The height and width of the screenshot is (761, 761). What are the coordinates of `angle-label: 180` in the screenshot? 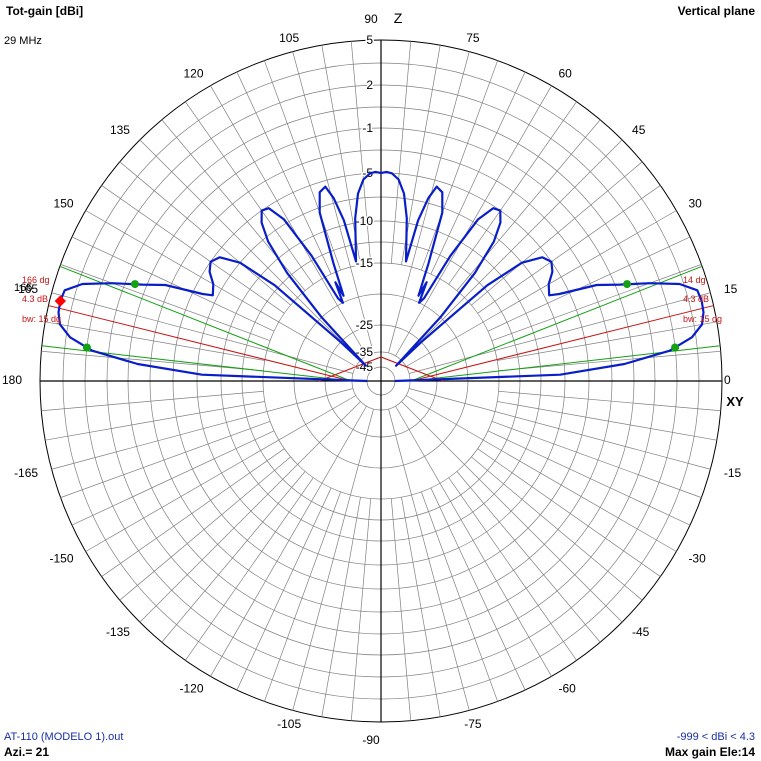 It's located at (12, 380).